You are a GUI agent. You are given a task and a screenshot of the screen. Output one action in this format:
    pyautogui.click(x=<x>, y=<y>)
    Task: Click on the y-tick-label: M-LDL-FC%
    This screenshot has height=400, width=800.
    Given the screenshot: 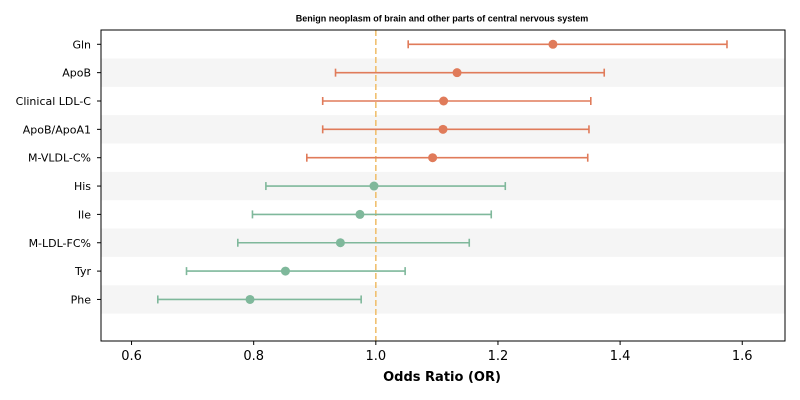 What is the action you would take?
    pyautogui.click(x=60, y=243)
    